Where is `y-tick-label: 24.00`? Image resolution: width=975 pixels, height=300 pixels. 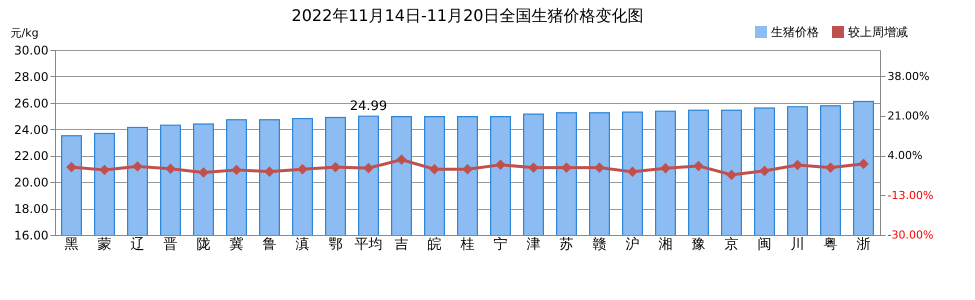
y-tick-label: 24.00 is located at coordinates (31, 129).